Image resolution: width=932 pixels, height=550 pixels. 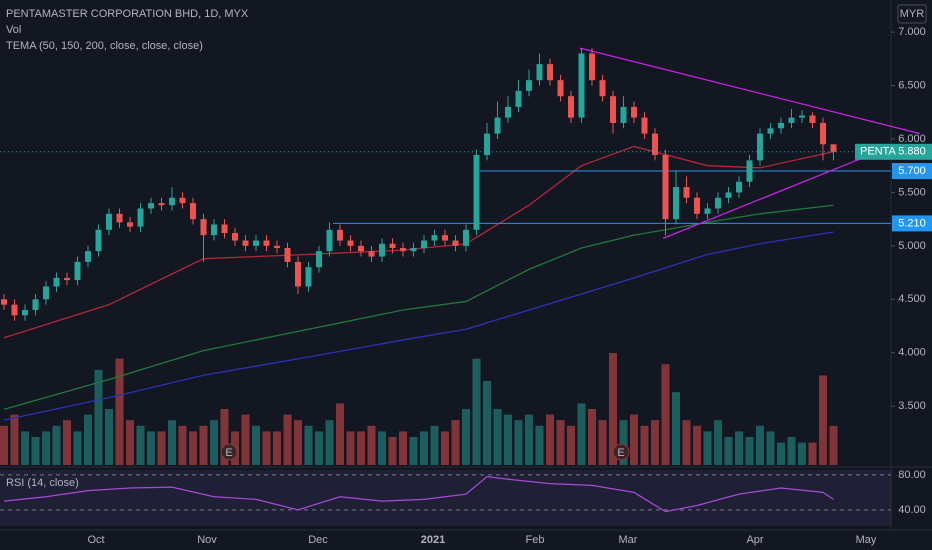 I want to click on rsi-label: RSI (14, close), so click(x=42, y=483).